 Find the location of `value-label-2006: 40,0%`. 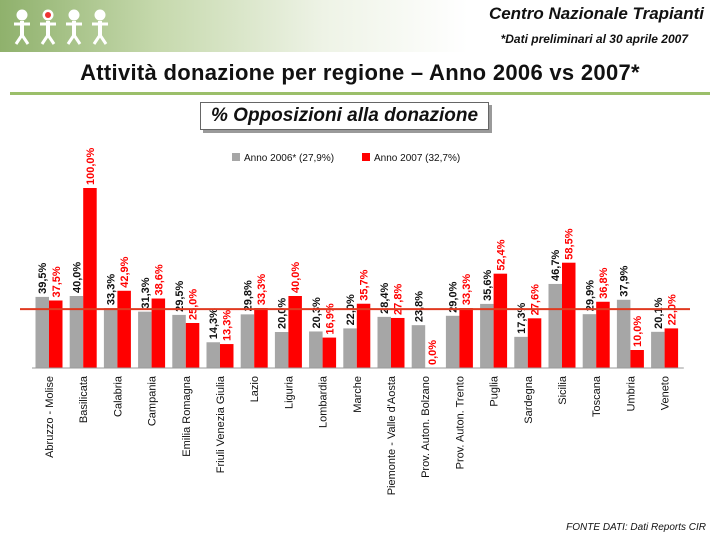

value-label-2006: 40,0% is located at coordinates (77, 277).